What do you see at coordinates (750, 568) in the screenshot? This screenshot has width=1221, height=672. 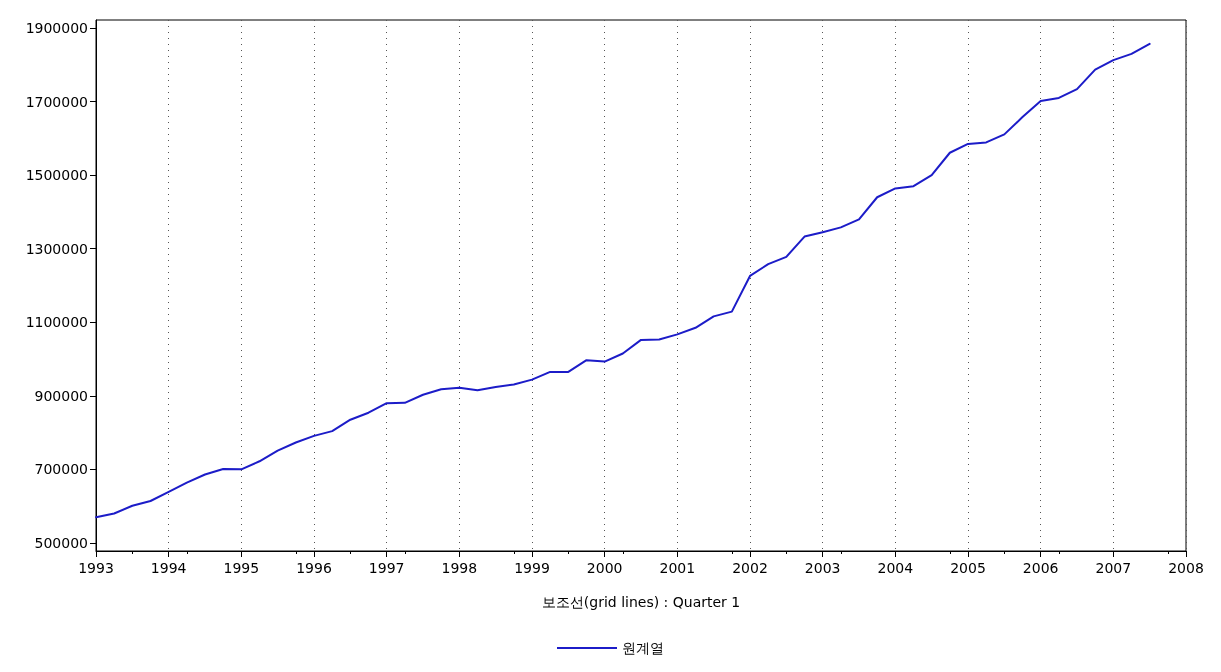 I see `x-tick-label: 2002` at bounding box center [750, 568].